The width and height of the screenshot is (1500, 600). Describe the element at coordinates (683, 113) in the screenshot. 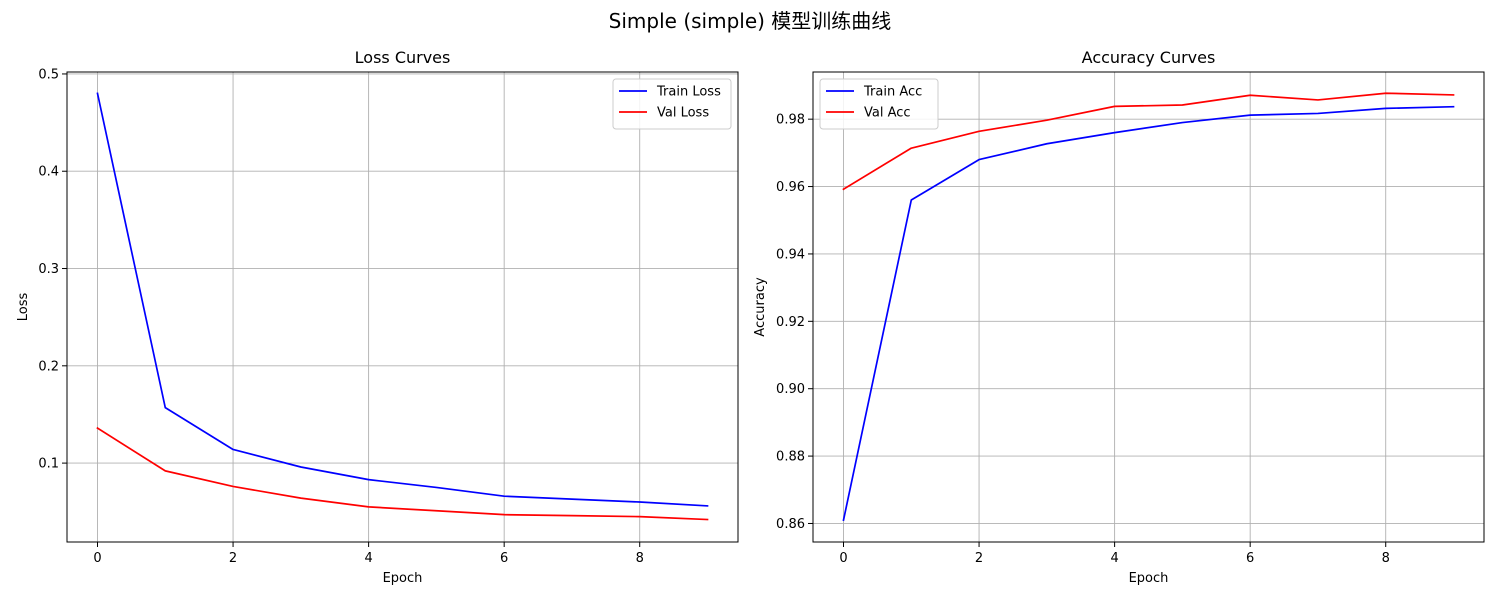

I see `loss-legend-label-1: Val Loss` at that location.